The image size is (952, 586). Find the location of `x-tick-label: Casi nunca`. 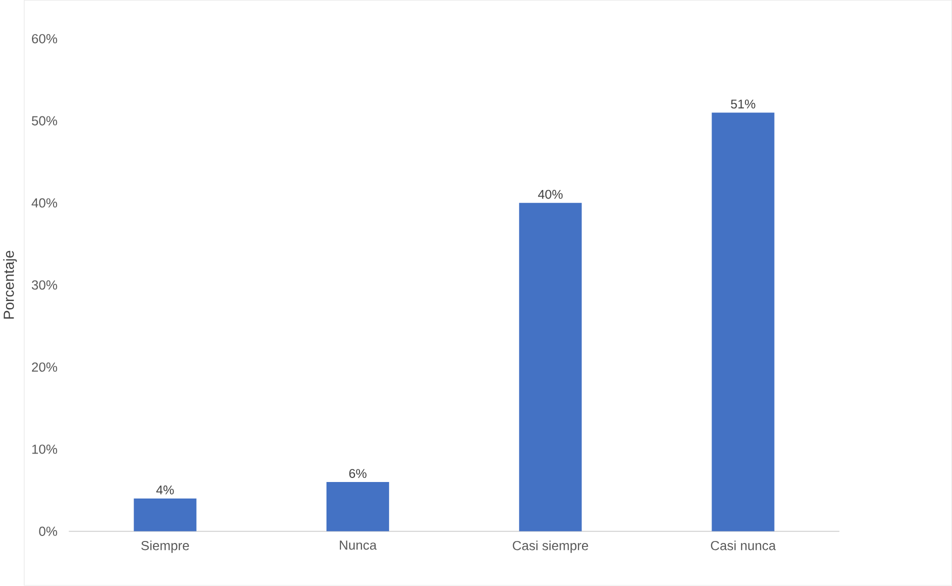

x-tick-label: Casi nunca is located at coordinates (743, 545).